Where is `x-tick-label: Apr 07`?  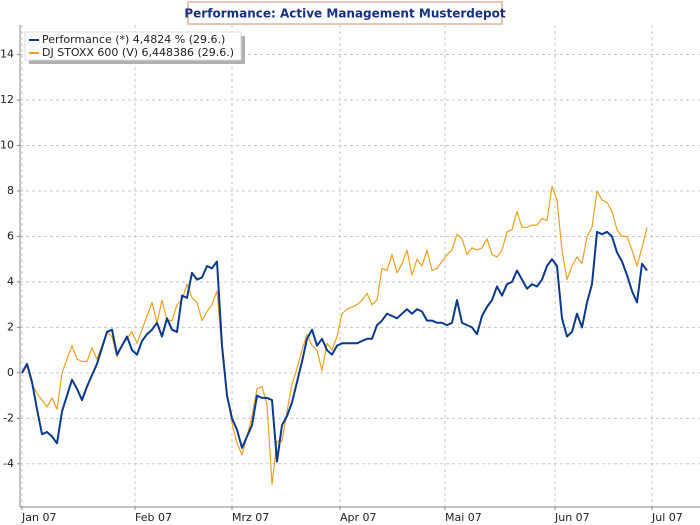
x-tick-label: Apr 07 is located at coordinates (358, 517).